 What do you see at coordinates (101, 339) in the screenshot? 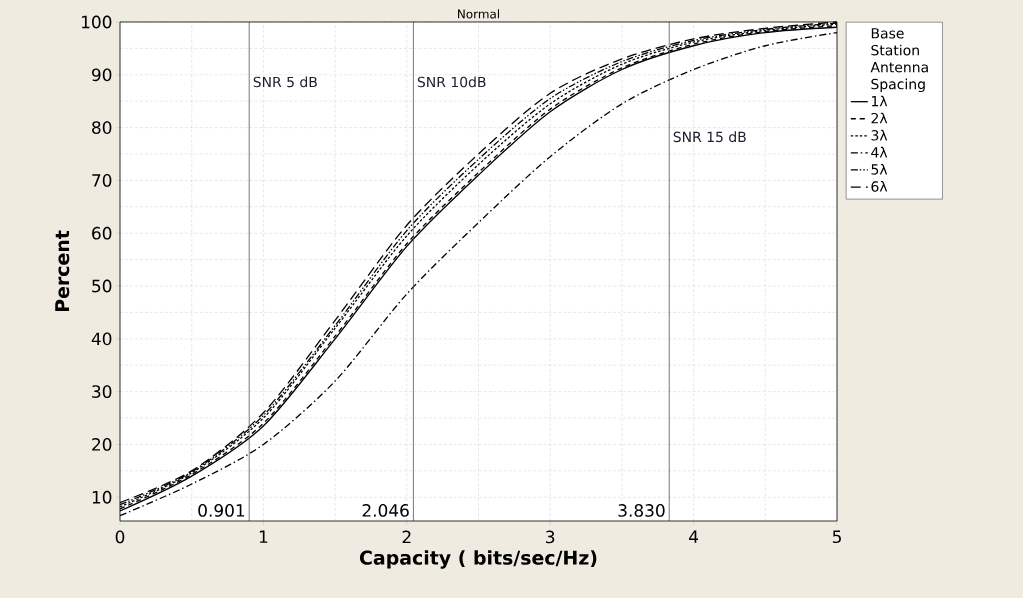
I see `y-tick-label: 40` at bounding box center [101, 339].